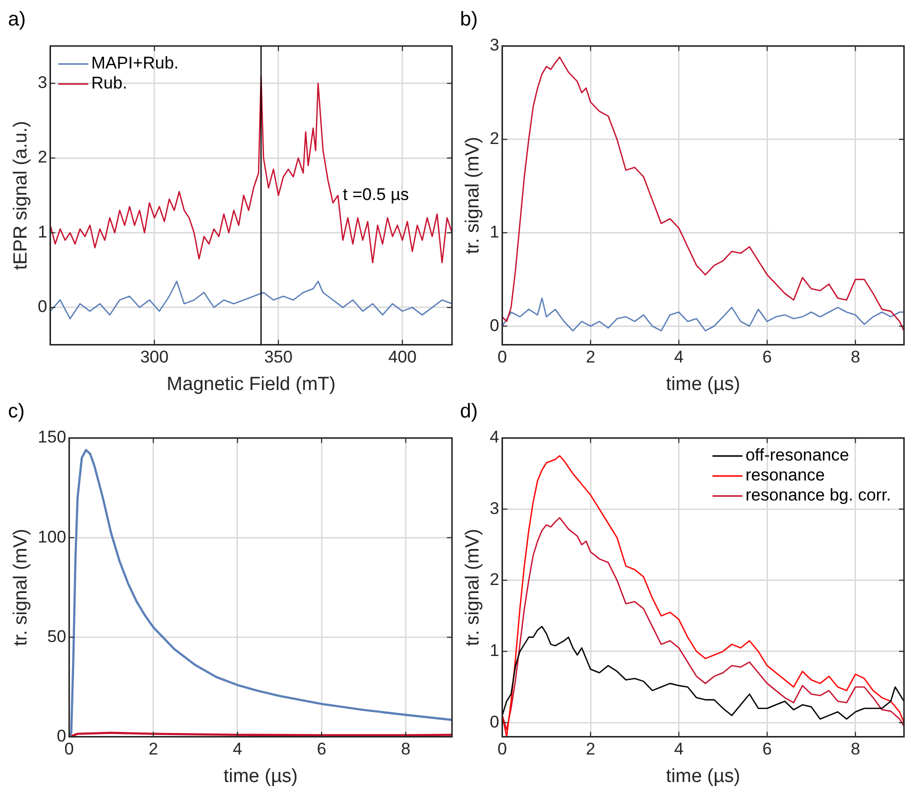  I want to click on legend-label: Rub., so click(109, 83).